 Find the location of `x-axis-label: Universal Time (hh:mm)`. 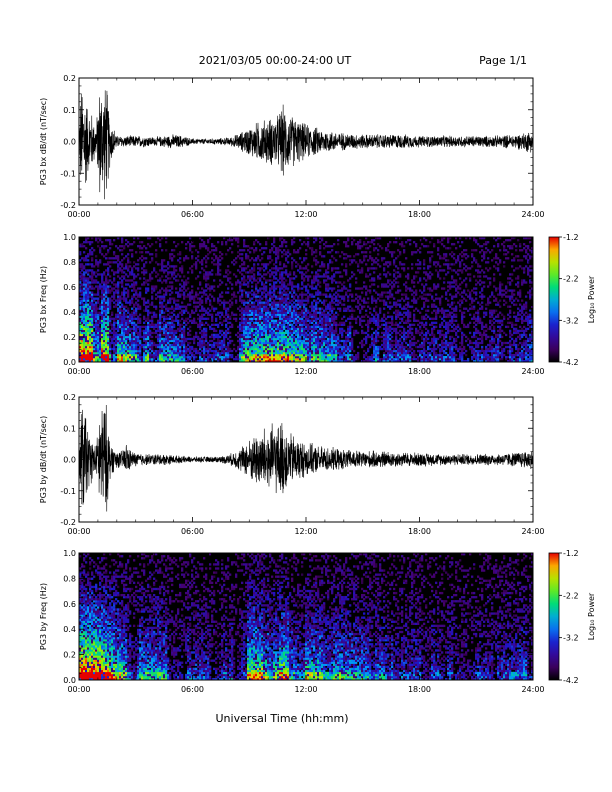

x-axis-label: Universal Time (hh:mm) is located at coordinates (282, 718).